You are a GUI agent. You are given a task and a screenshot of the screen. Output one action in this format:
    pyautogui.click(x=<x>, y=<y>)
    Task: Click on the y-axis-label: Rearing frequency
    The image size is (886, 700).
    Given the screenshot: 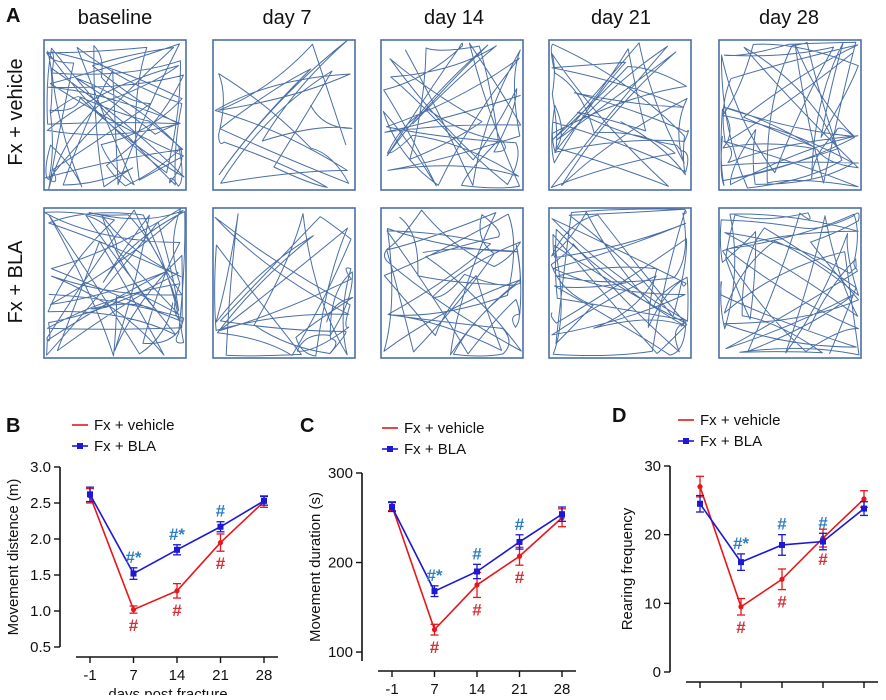 What is the action you would take?
    pyautogui.click(x=627, y=568)
    